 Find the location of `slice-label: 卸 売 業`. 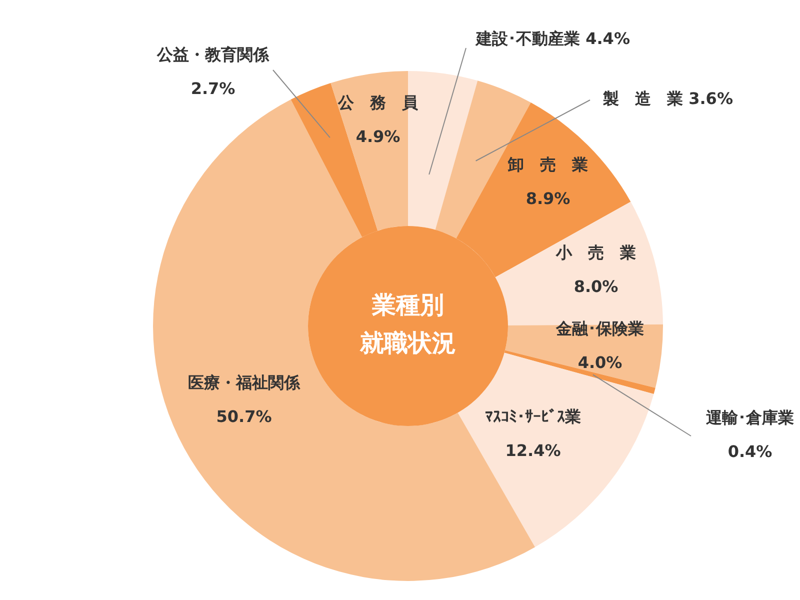

slice-label: 卸 売 業 is located at coordinates (547, 164).